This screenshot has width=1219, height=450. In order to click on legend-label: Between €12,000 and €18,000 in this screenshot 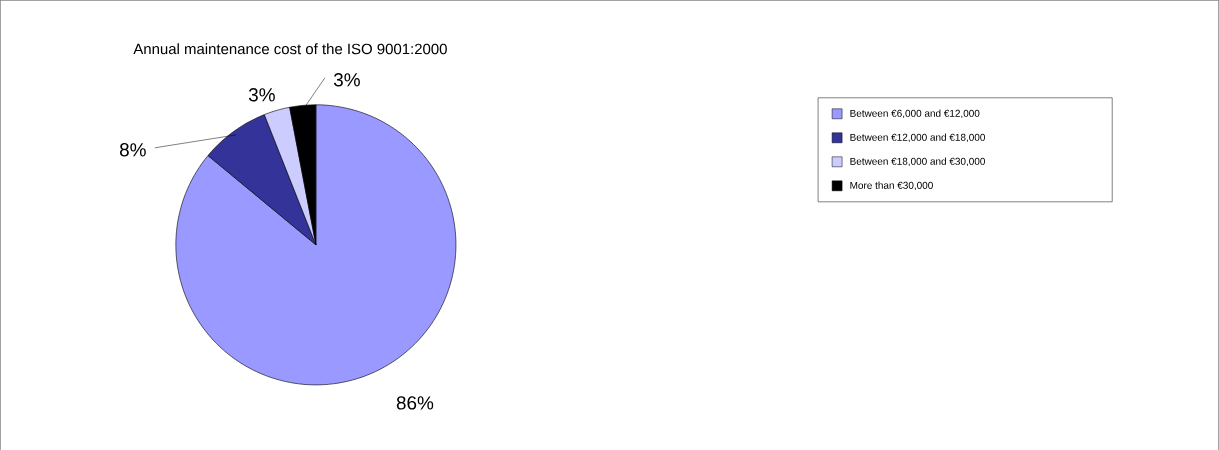, I will do `click(917, 137)`.